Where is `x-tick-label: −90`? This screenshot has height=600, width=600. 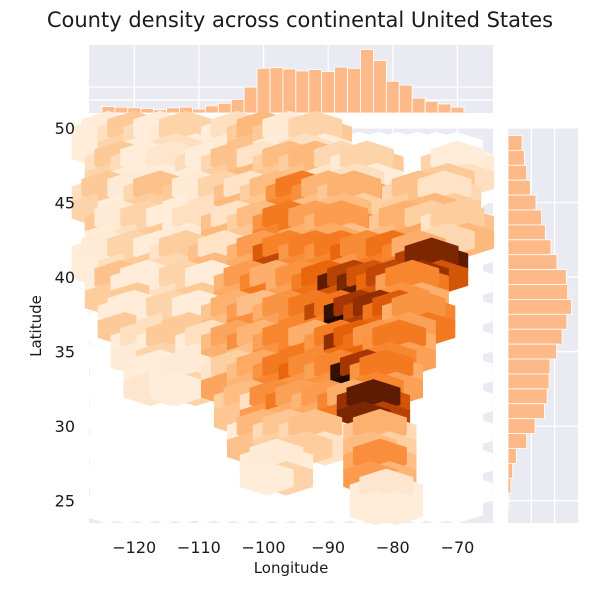
x-tick-label: −90 is located at coordinates (328, 547).